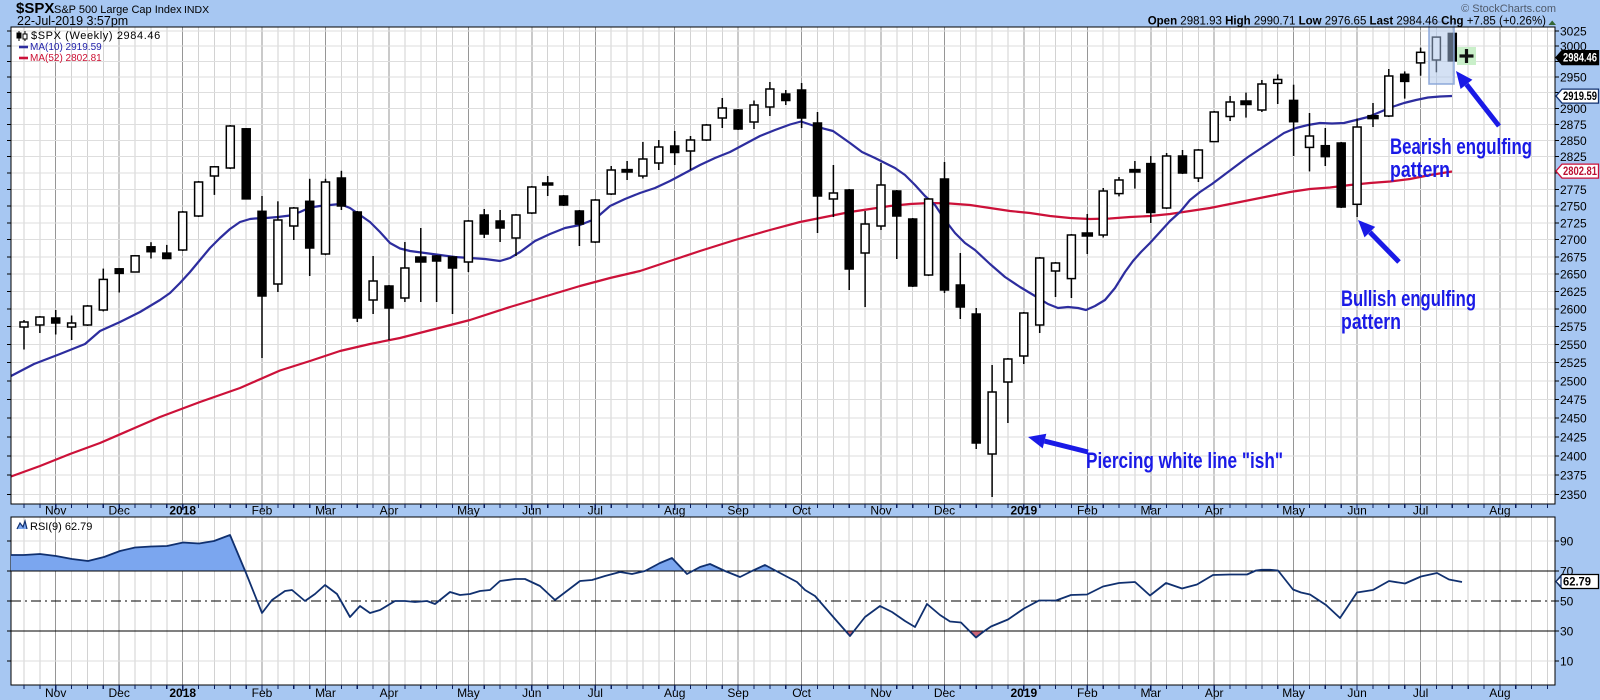 This screenshot has width=1600, height=700. Describe the element at coordinates (1573, 382) in the screenshot. I see `svg-text: 2500` at that location.